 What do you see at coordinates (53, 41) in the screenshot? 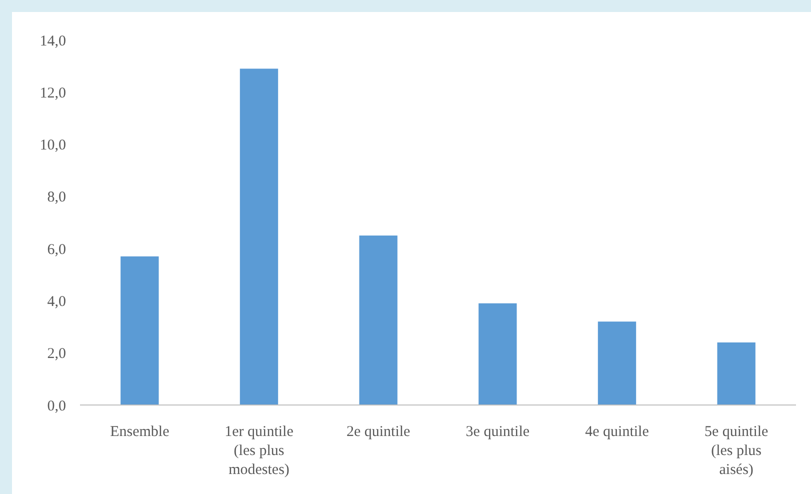
I see `y-tick-label: 14,0` at bounding box center [53, 41].